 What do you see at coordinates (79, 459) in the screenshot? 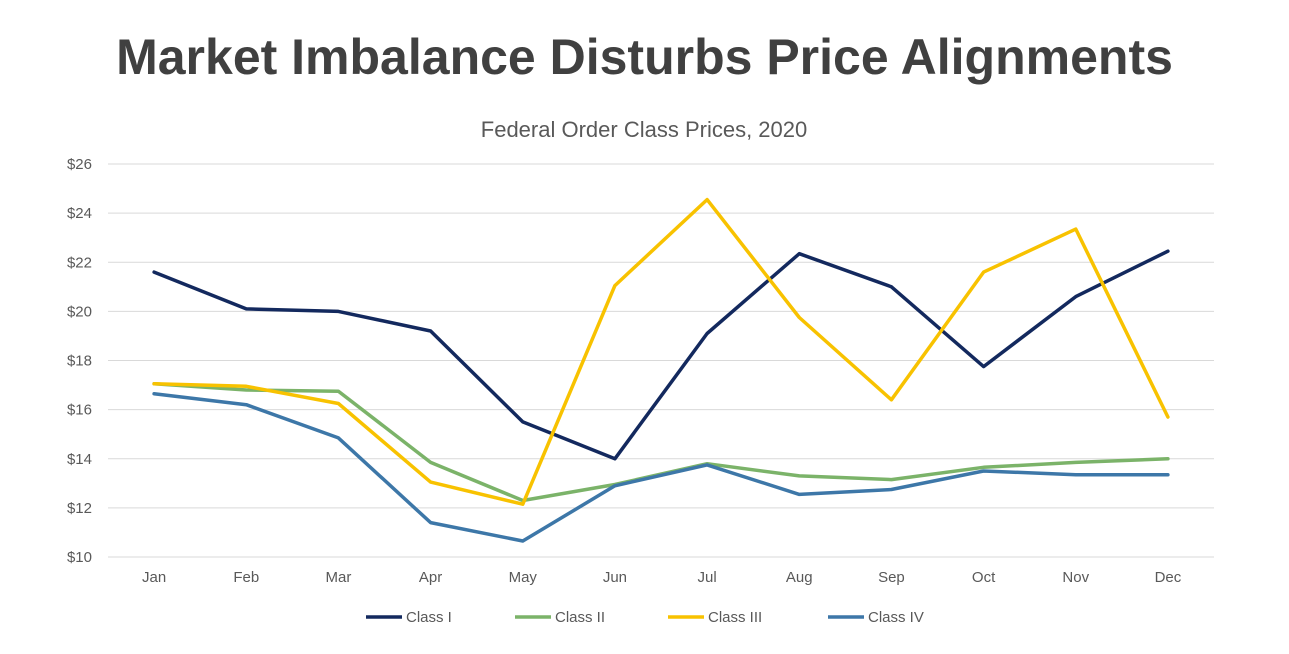
I see `y-tick-label: $14` at bounding box center [79, 459].